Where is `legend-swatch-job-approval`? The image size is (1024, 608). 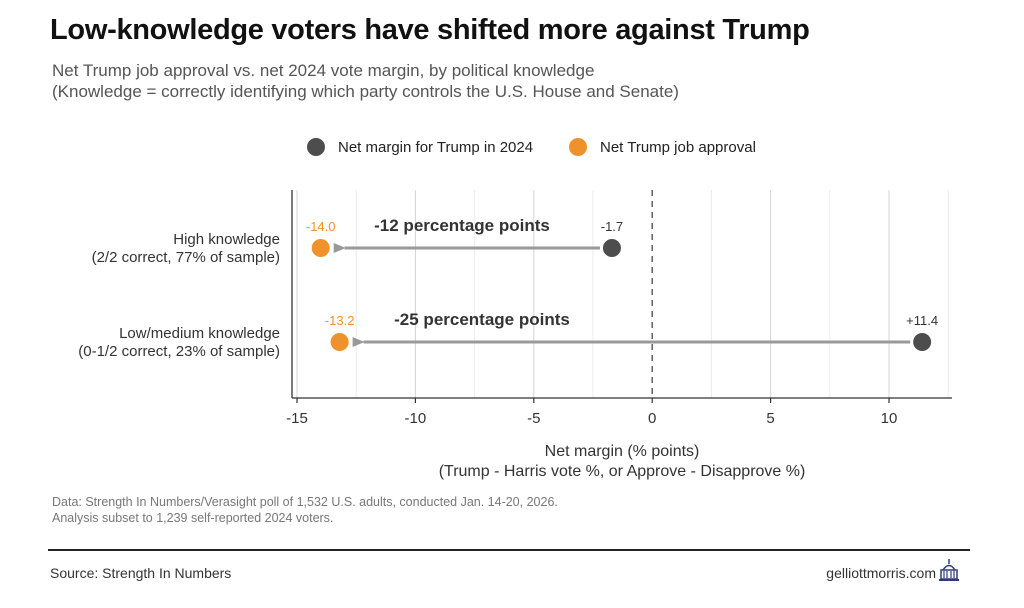 legend-swatch-job-approval is located at coordinates (578, 147).